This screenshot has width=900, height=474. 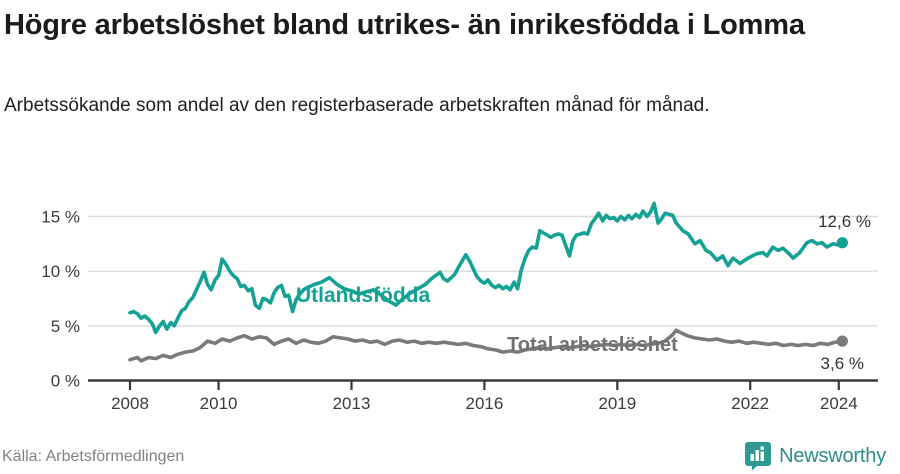 What do you see at coordinates (60, 217) in the screenshot?
I see `y-tick-label: 15 %` at bounding box center [60, 217].